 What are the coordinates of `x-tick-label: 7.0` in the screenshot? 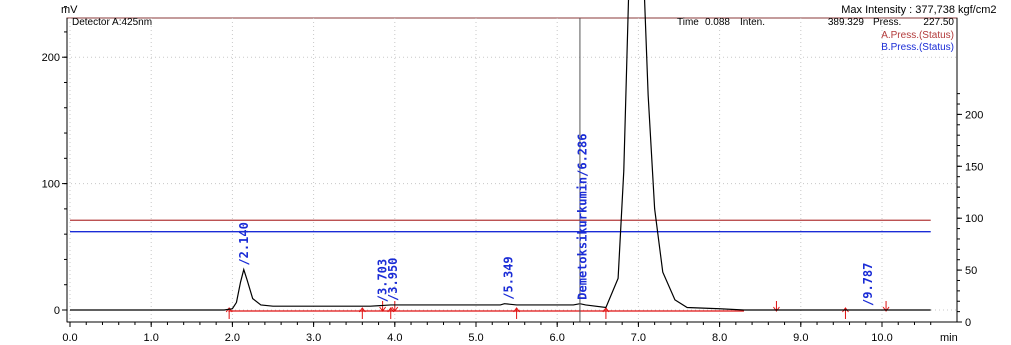 It's located at (638, 338).